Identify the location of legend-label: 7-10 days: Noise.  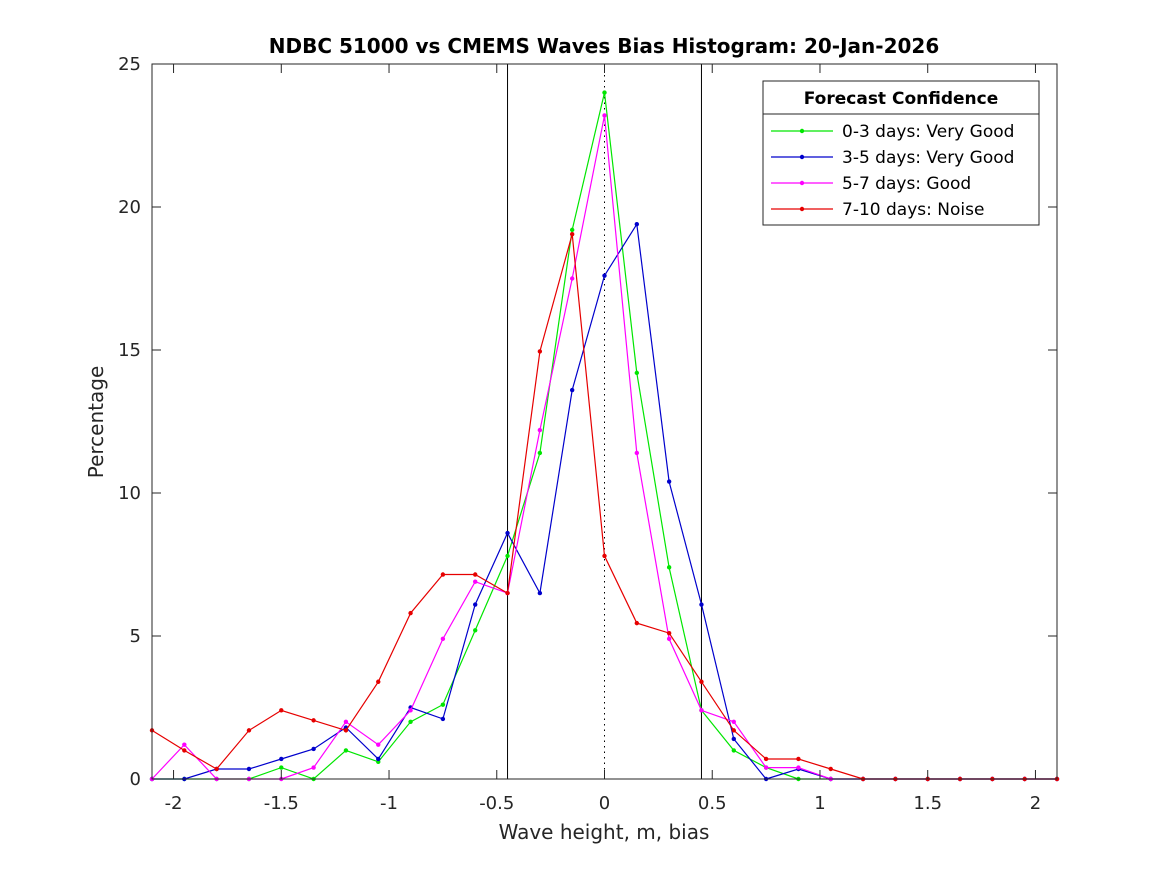
(913, 210).